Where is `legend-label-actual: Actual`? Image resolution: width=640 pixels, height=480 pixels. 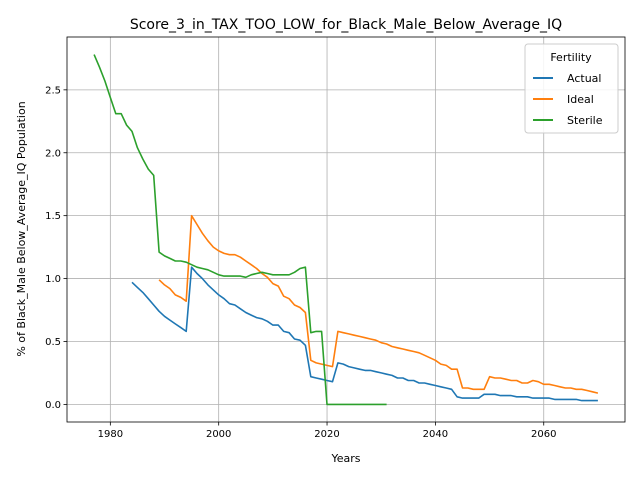 legend-label-actual: Actual is located at coordinates (584, 78).